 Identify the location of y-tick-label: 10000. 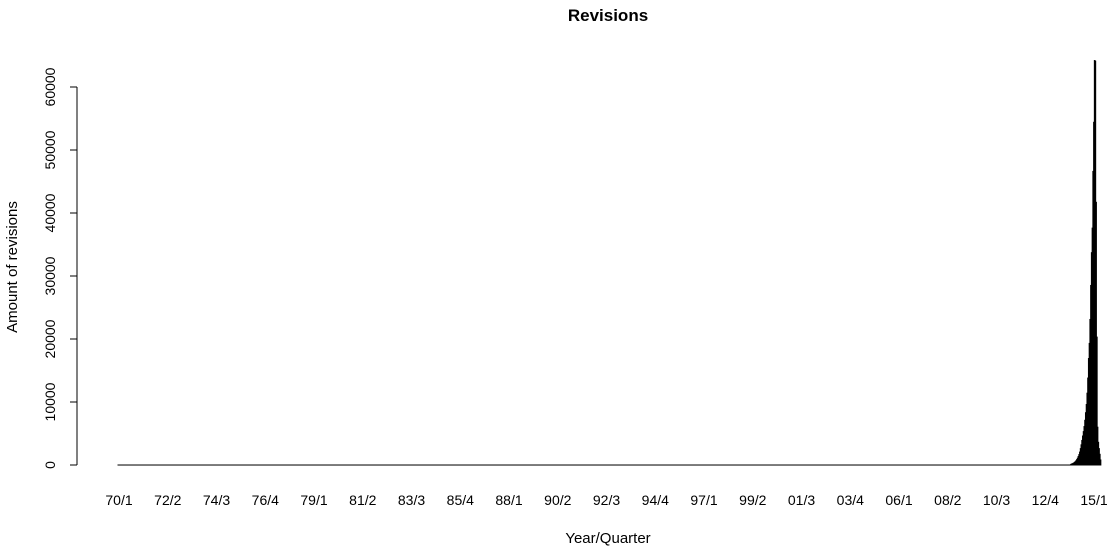
(50, 401).